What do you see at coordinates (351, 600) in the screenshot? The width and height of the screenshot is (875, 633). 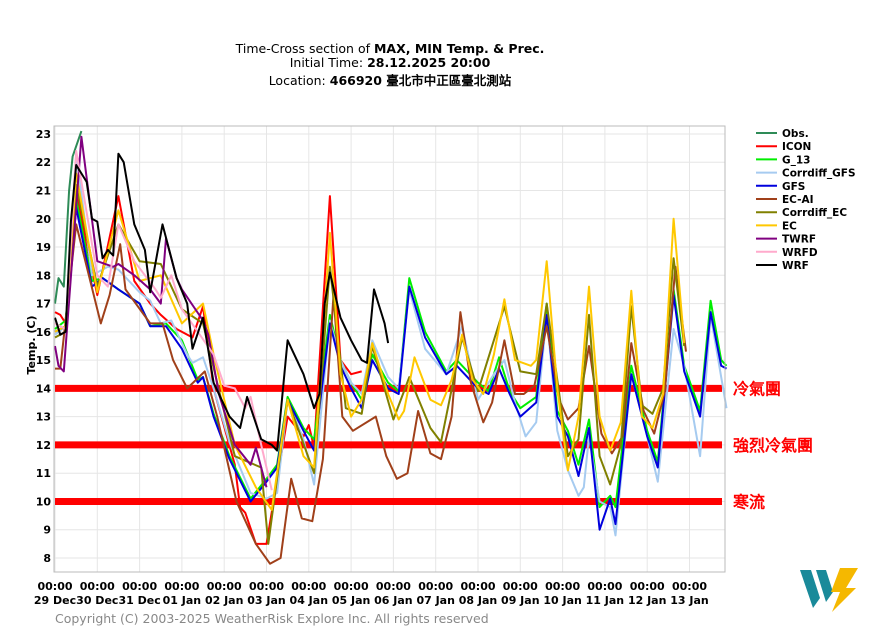 I see `x-tick-date: 05 Jan` at bounding box center [351, 600].